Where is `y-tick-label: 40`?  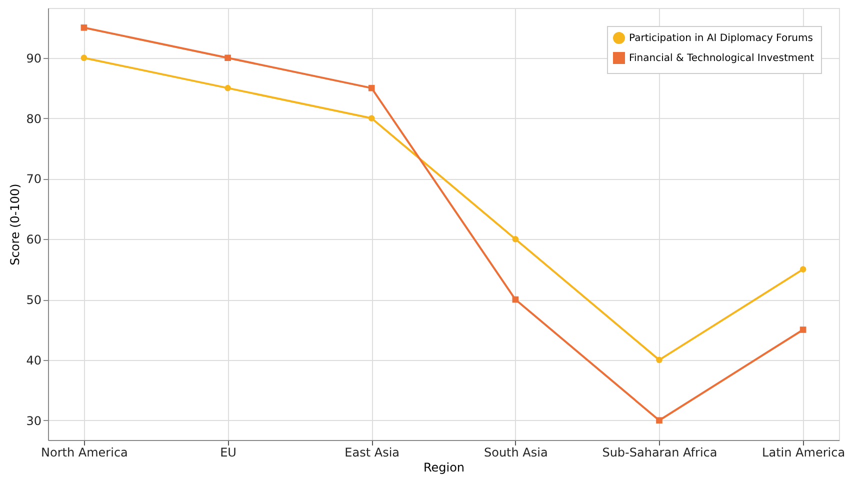 y-tick-label: 40 is located at coordinates (34, 360).